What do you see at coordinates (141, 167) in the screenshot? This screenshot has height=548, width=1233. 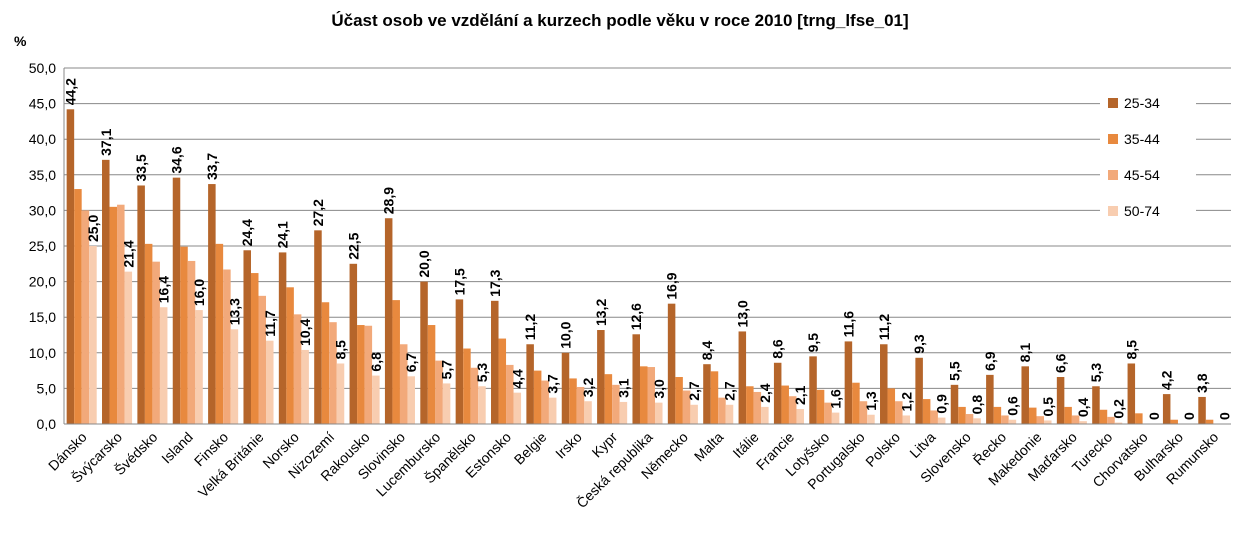 I see `data-label: 33,5` at bounding box center [141, 167].